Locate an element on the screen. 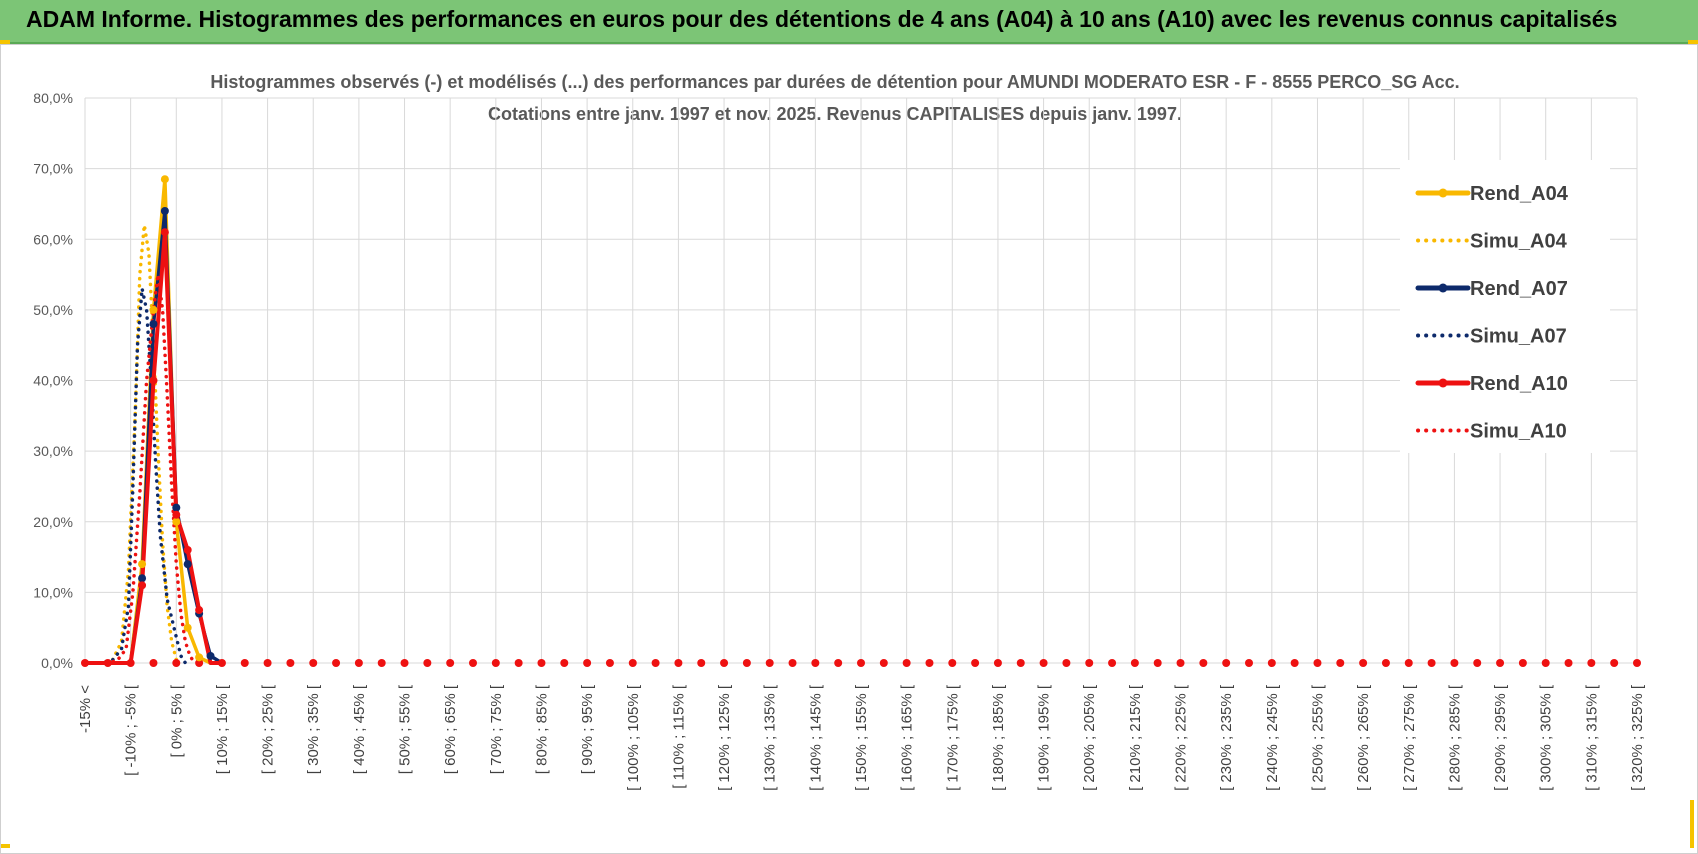 This screenshot has width=1698, height=854. x-tick-label: [ 180% ; 185% [ is located at coordinates (998, 737).